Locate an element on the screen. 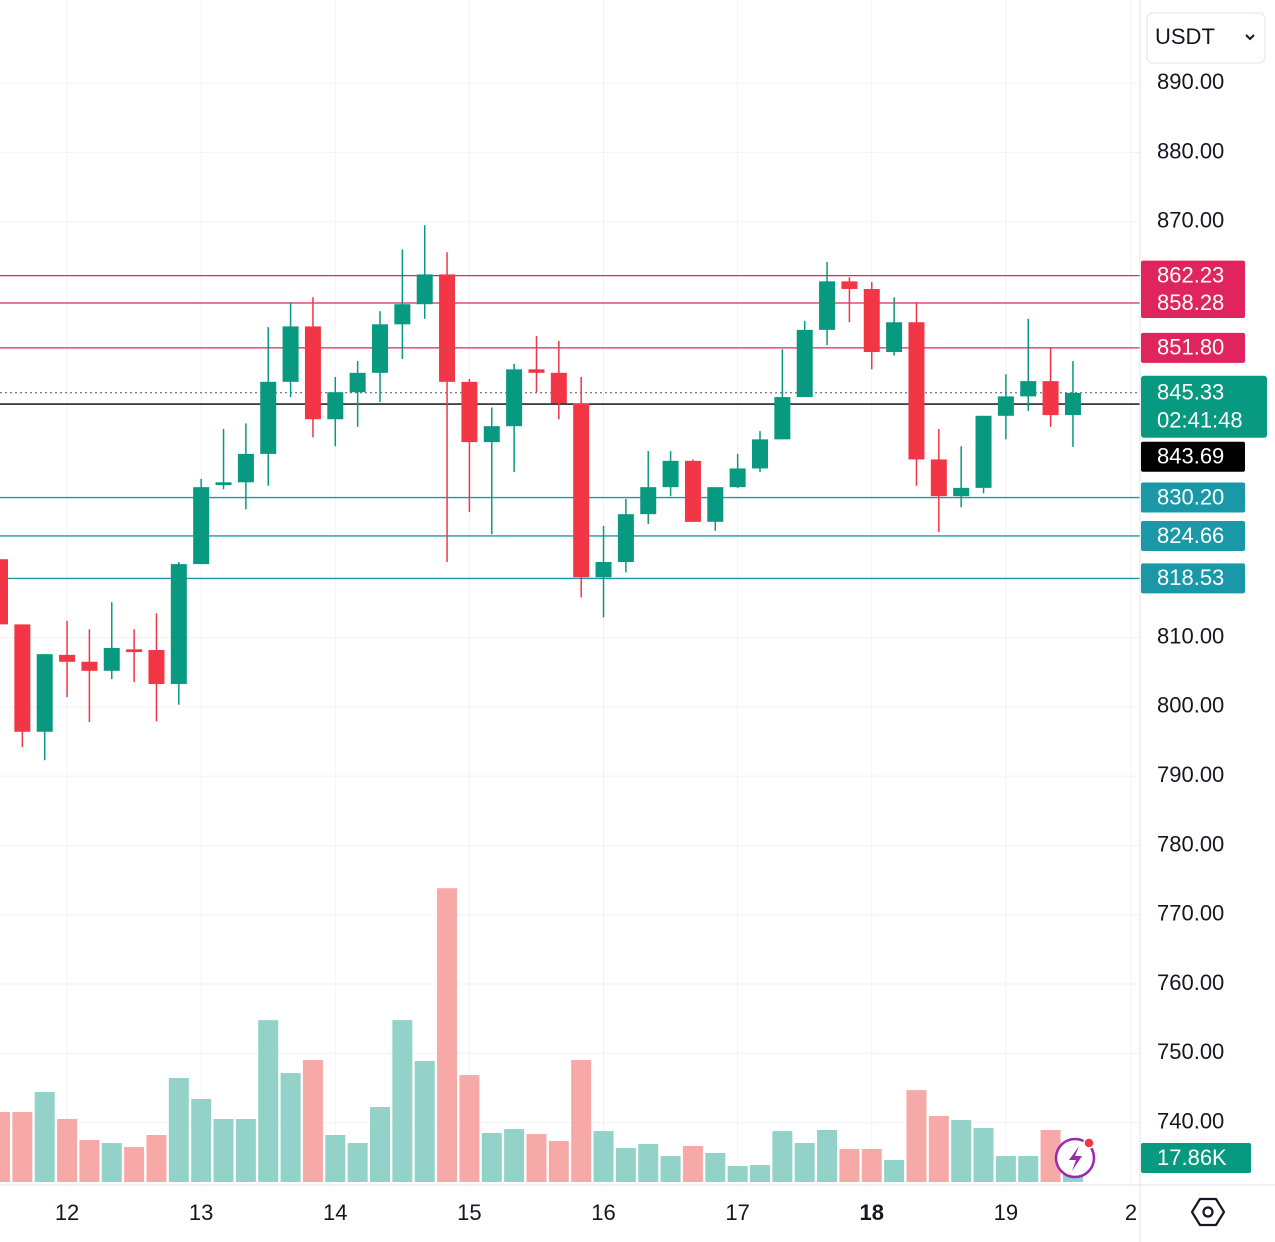 The width and height of the screenshot is (1275, 1242). marker-price-box is located at coordinates (1193, 456).